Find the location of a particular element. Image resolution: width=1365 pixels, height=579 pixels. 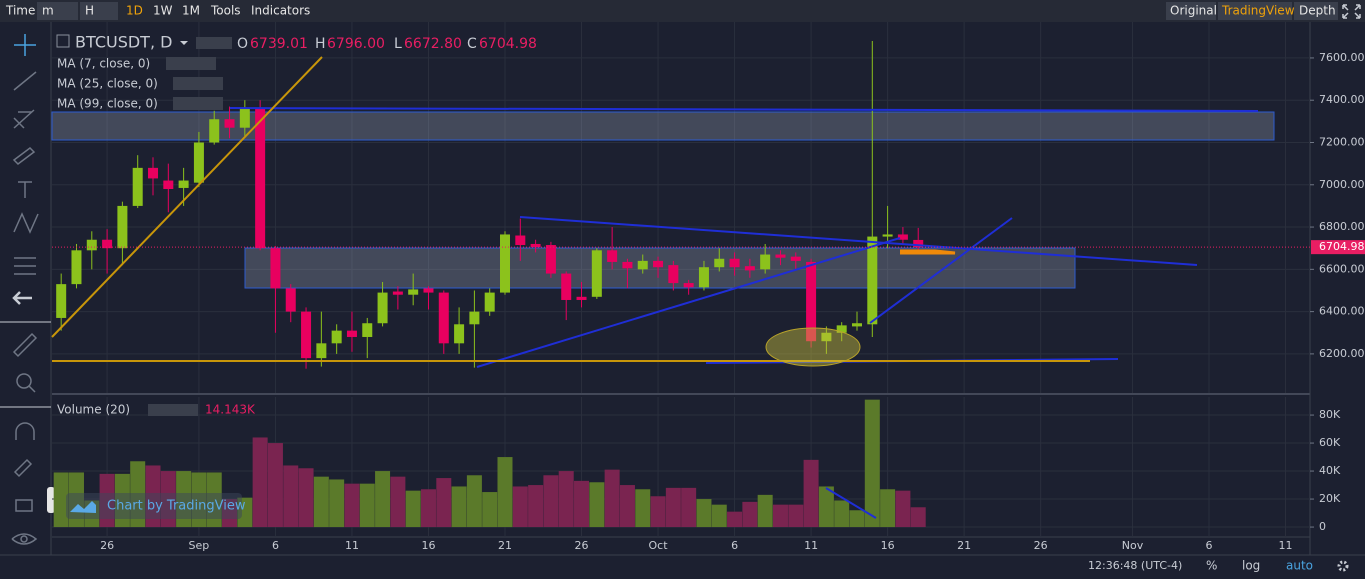

toolbar-button: Tools is located at coordinates (225, 11).